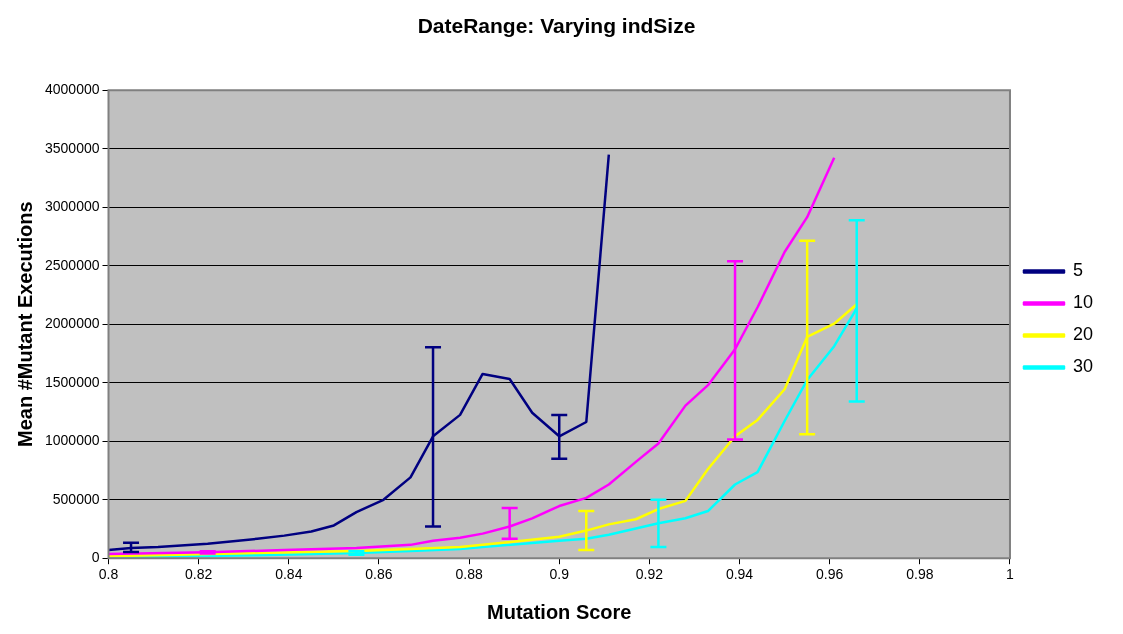 The image size is (1123, 634). What do you see at coordinates (72, 206) in the screenshot?
I see `y-tick-label: 3000000` at bounding box center [72, 206].